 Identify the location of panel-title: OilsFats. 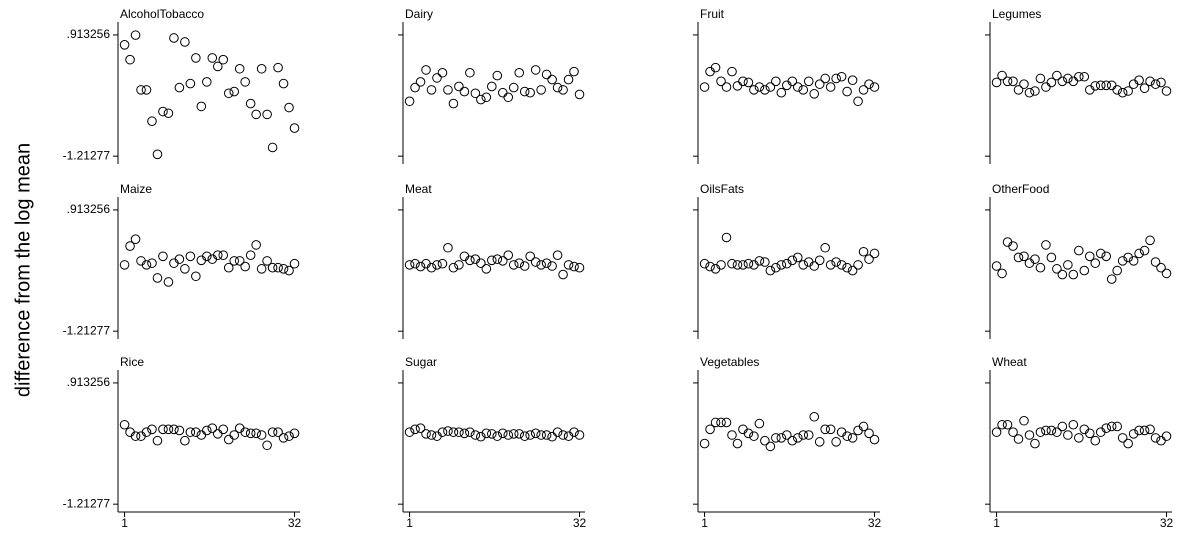
(722, 189).